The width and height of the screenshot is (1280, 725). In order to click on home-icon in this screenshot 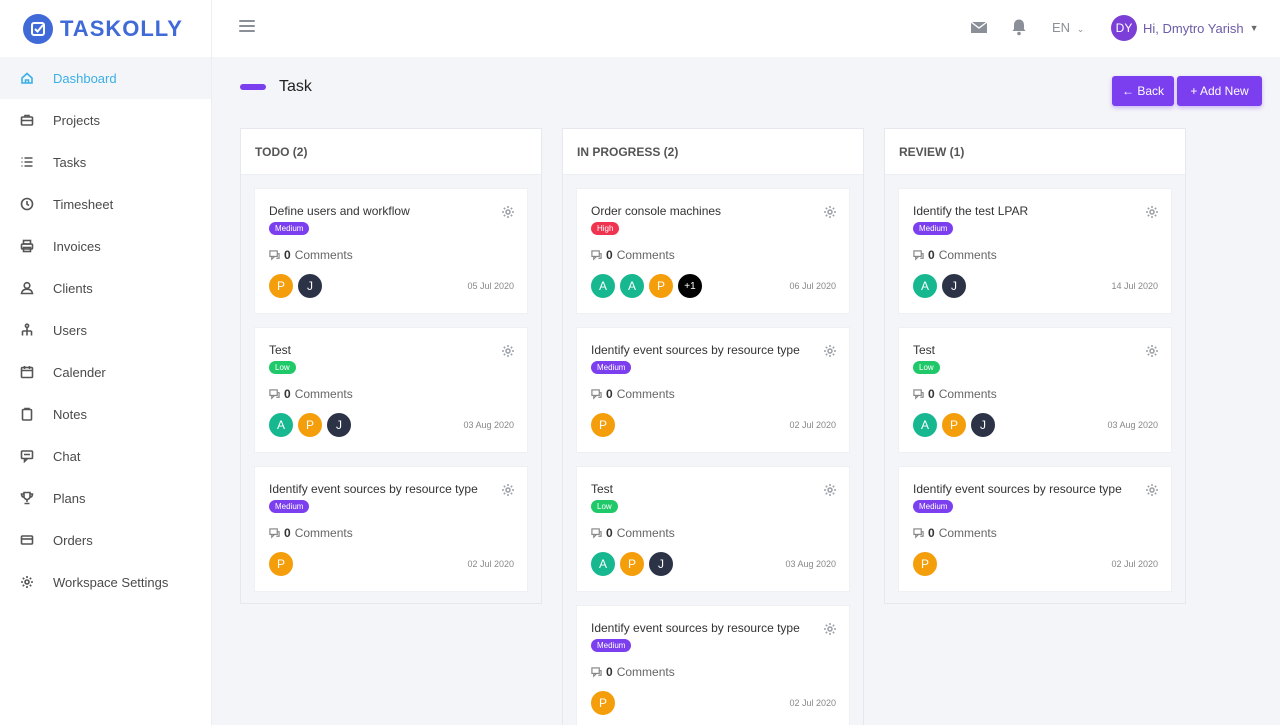, I will do `click(27, 78)`.